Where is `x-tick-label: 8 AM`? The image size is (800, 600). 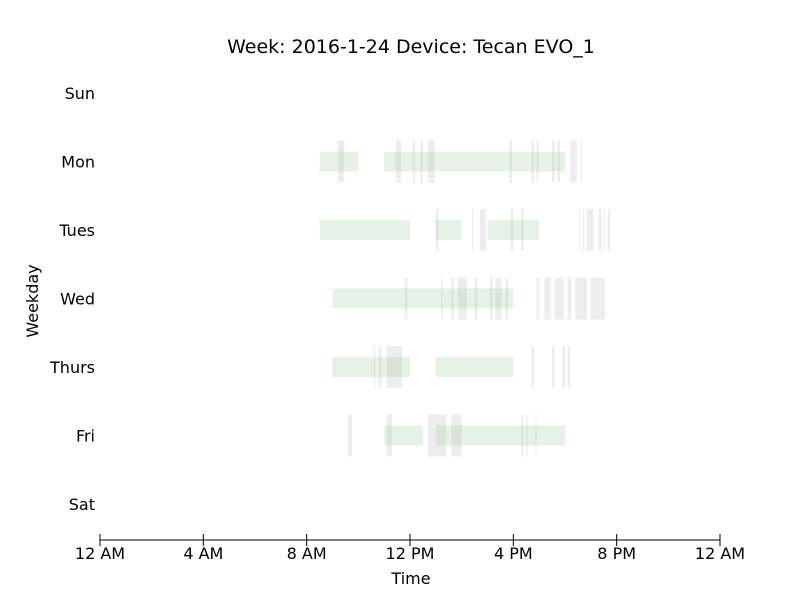
x-tick-label: 8 AM is located at coordinates (307, 553).